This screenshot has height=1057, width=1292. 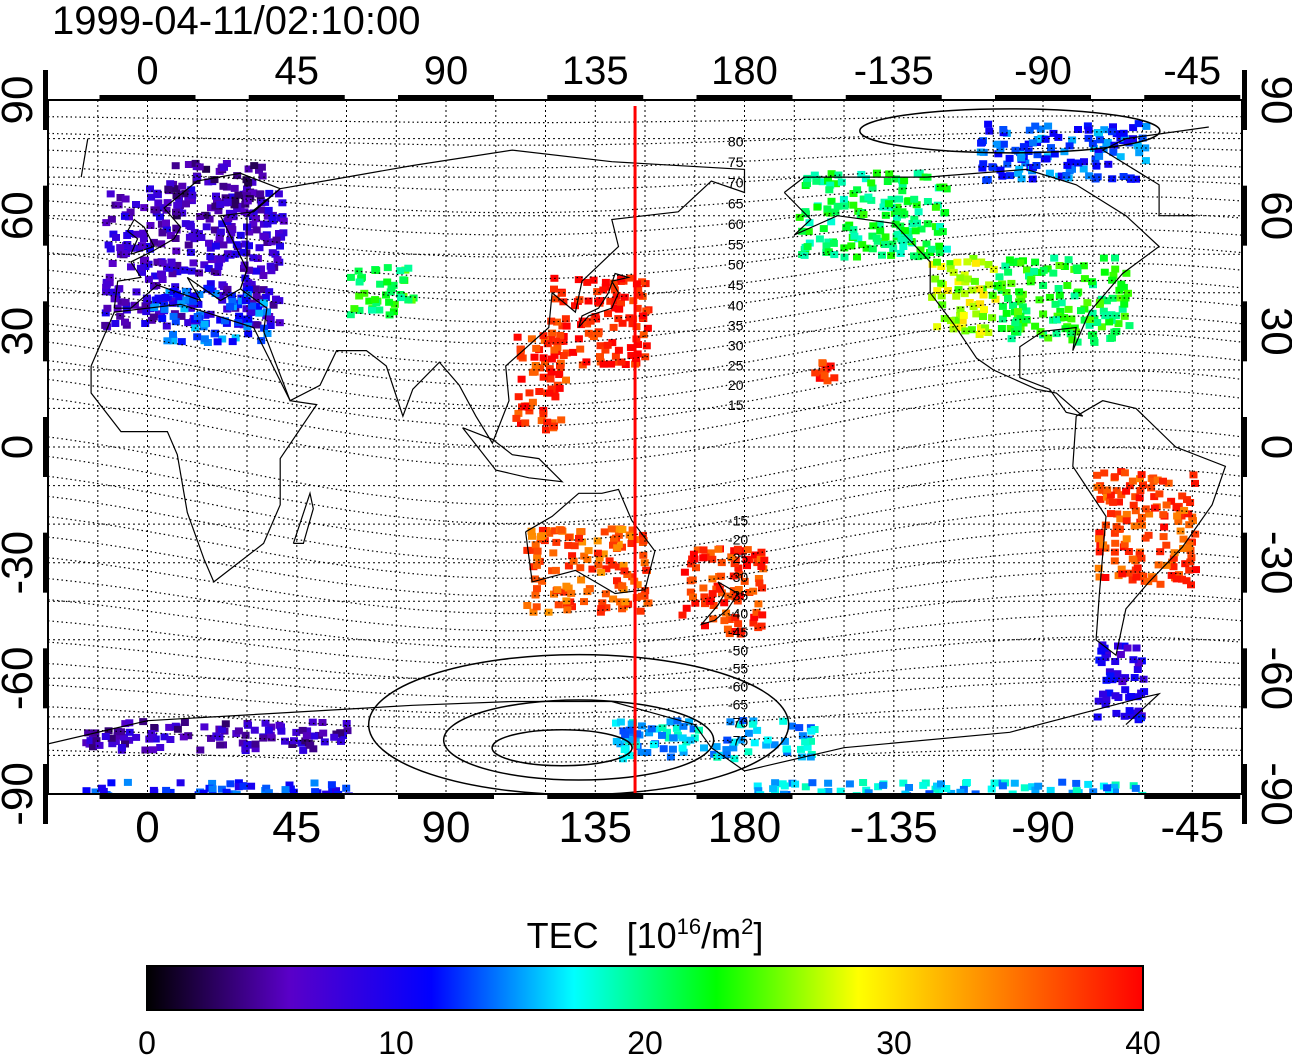 What do you see at coordinates (1244, 562) in the screenshot?
I see `right-tick-bar` at bounding box center [1244, 562].